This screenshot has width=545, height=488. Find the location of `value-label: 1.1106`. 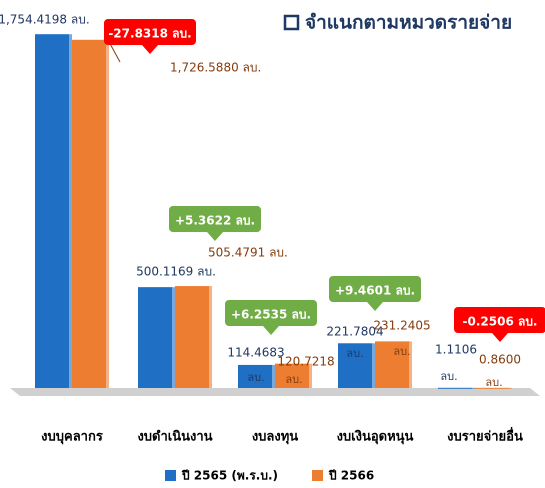

value-label: 1.1106 is located at coordinates (456, 350).